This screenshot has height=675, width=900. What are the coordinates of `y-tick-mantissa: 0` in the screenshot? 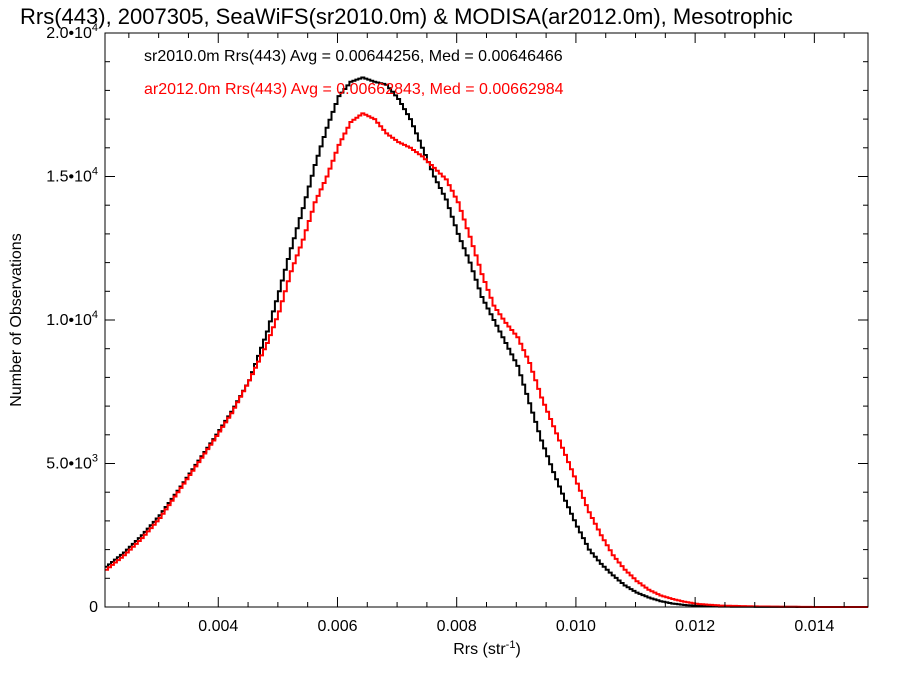 It's located at (93, 607).